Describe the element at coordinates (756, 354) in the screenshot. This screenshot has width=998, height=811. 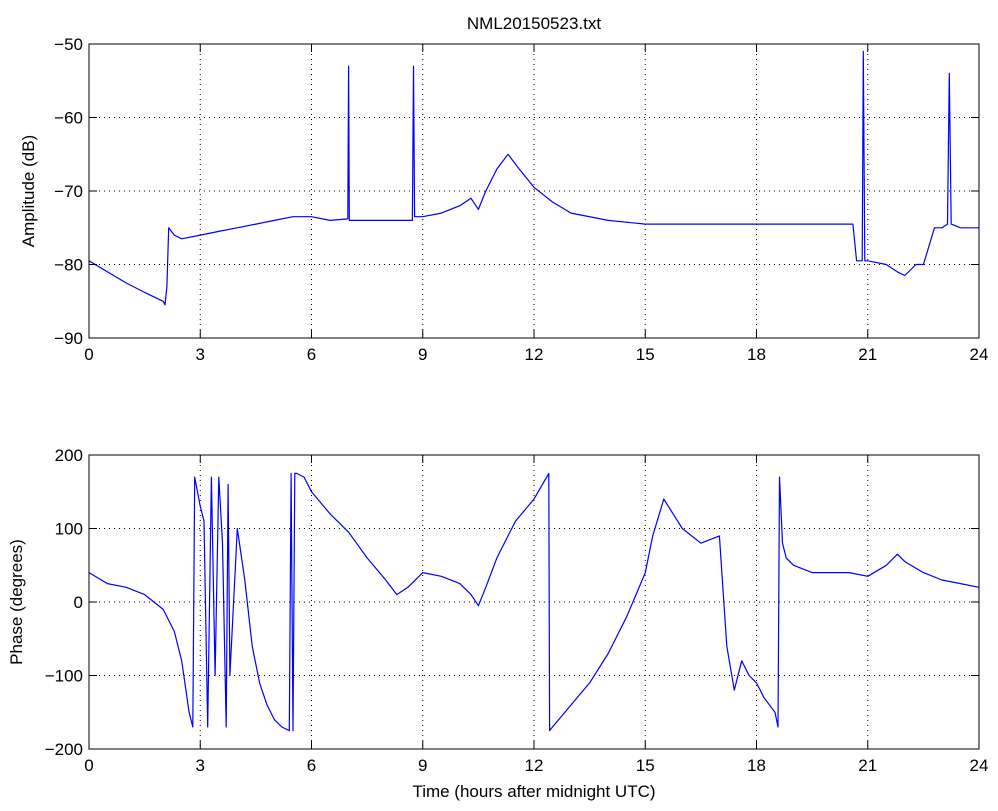
I see `amplitude-xtick-label: 18` at that location.